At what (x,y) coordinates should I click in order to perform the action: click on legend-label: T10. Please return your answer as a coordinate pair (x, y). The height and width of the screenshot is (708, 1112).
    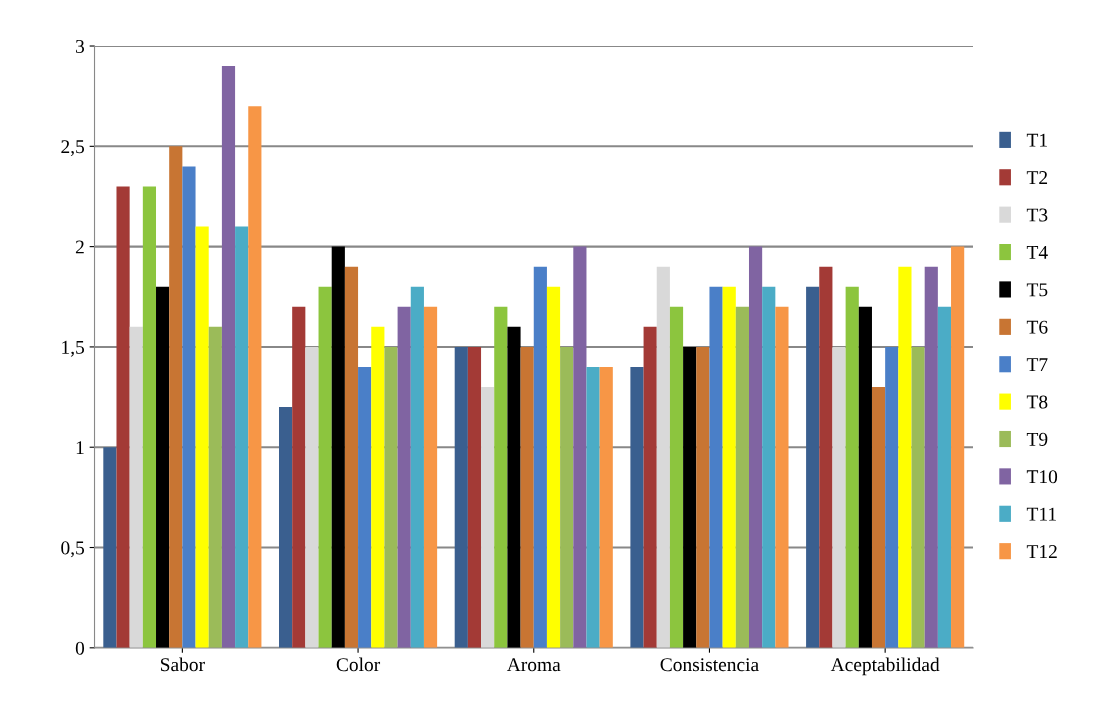
    Looking at the image, I should click on (1042, 477).